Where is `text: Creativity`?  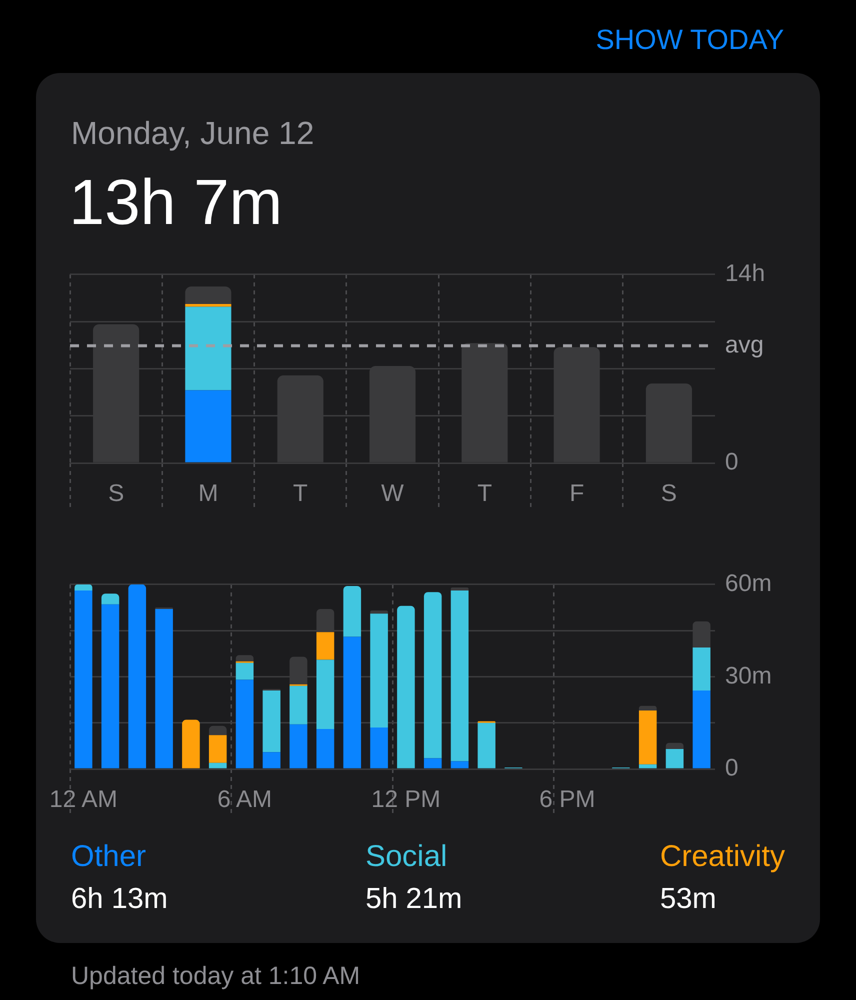 text: Creativity is located at coordinates (722, 857).